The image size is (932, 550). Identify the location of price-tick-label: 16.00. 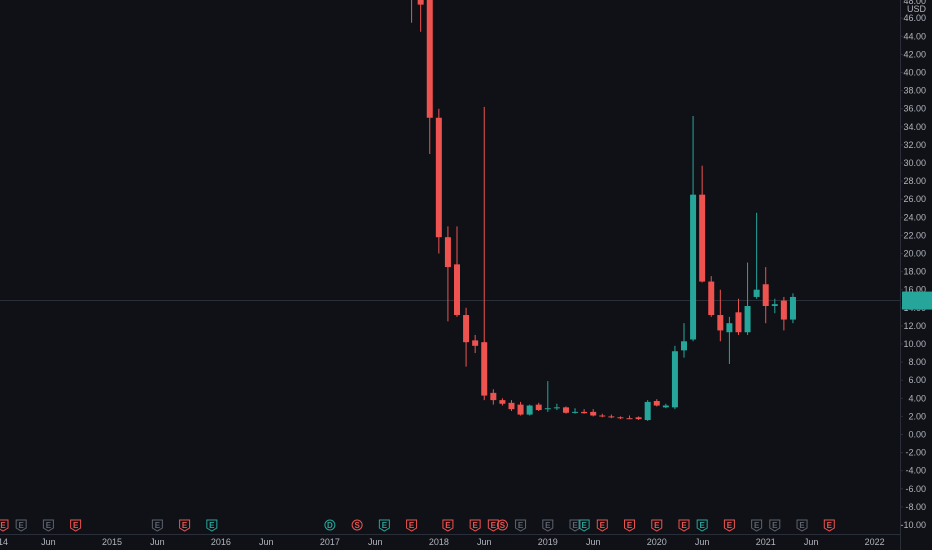
(914, 290).